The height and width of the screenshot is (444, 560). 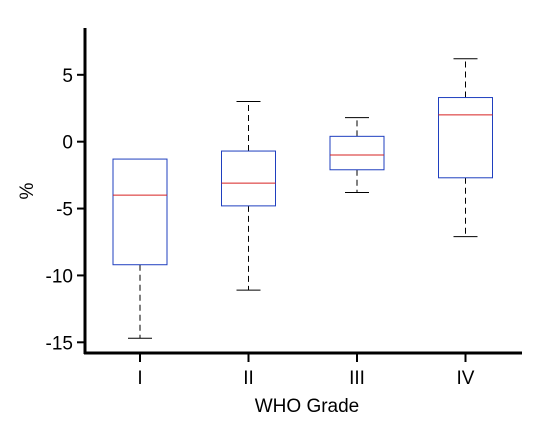 I want to click on box-group-II, so click(x=248, y=196).